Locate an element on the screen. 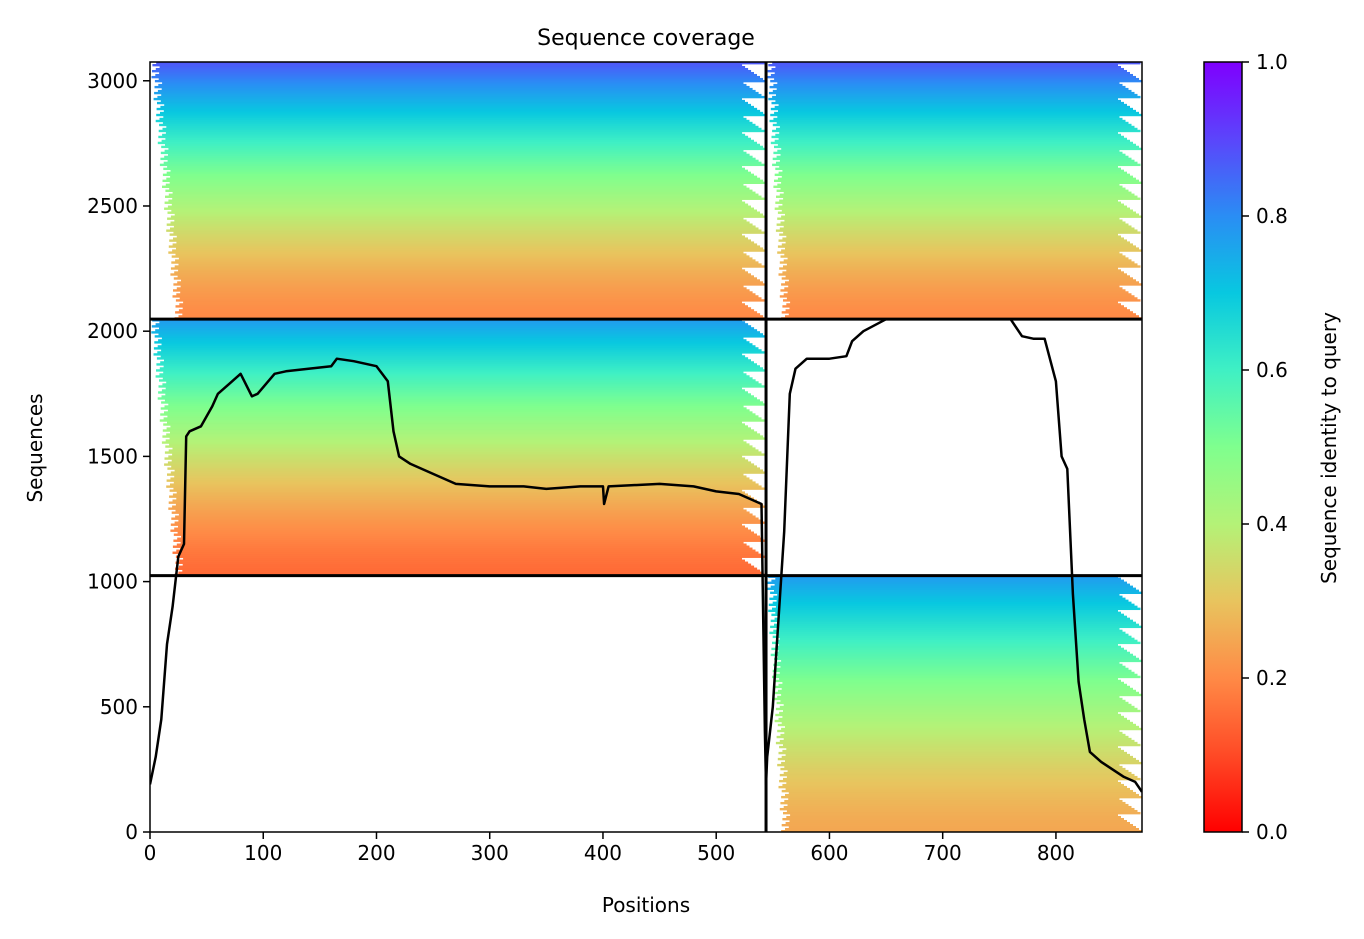 This screenshot has width=1364, height=939. colorbar-tick-label: 1.0 is located at coordinates (1272, 62).